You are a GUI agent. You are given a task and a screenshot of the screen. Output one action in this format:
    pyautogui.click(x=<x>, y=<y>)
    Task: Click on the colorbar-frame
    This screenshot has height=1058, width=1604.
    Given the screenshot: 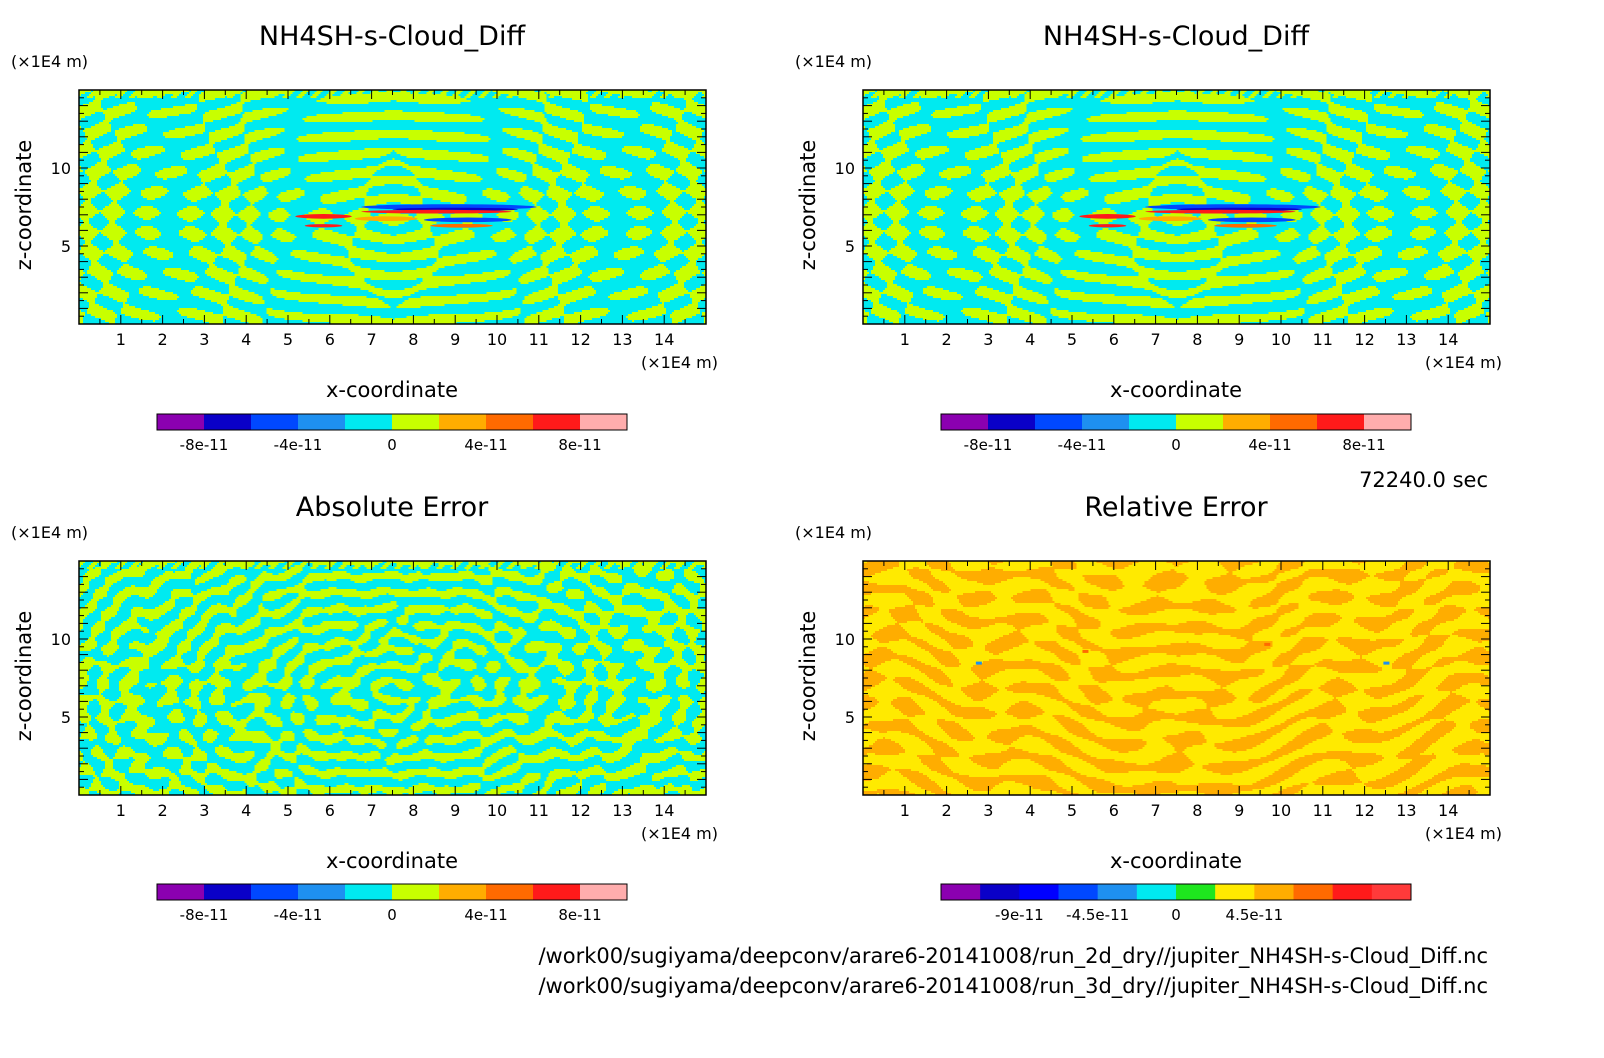 What is the action you would take?
    pyautogui.click(x=1176, y=892)
    